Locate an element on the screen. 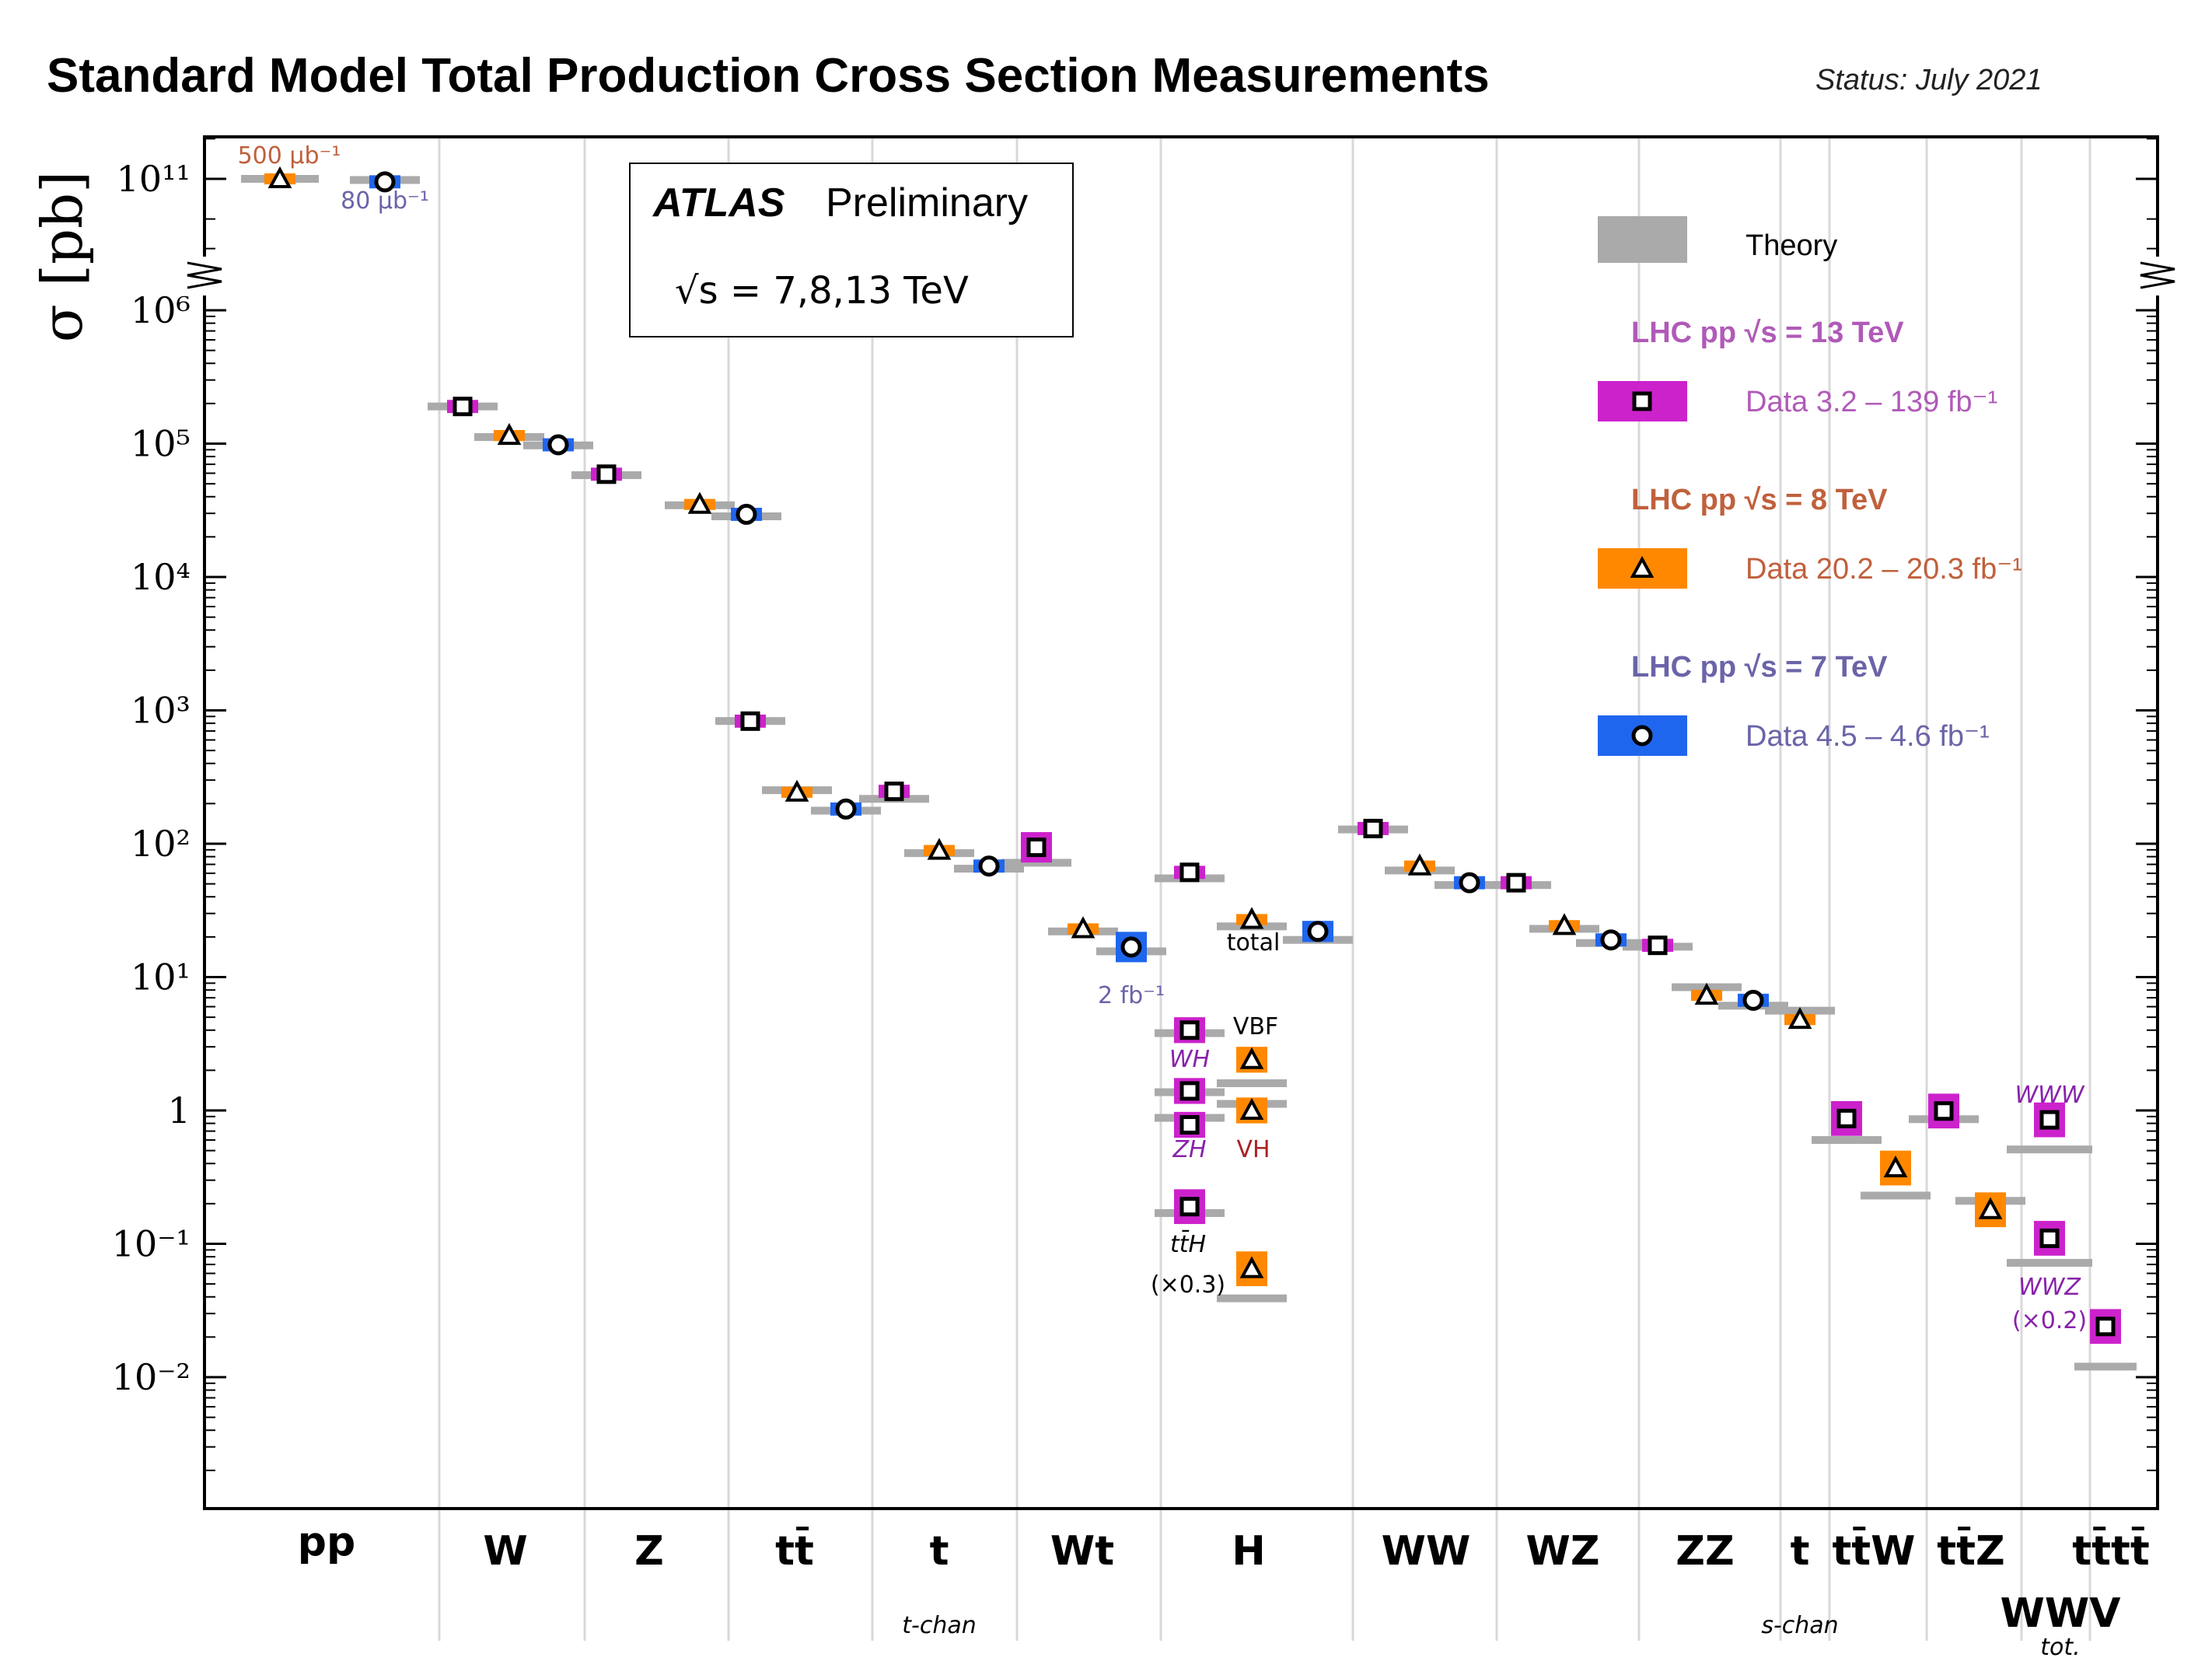 The width and height of the screenshot is (2212, 1661). legend-data-label: Data 20.2 – 20.3 fb⁻¹ is located at coordinates (1883, 569).